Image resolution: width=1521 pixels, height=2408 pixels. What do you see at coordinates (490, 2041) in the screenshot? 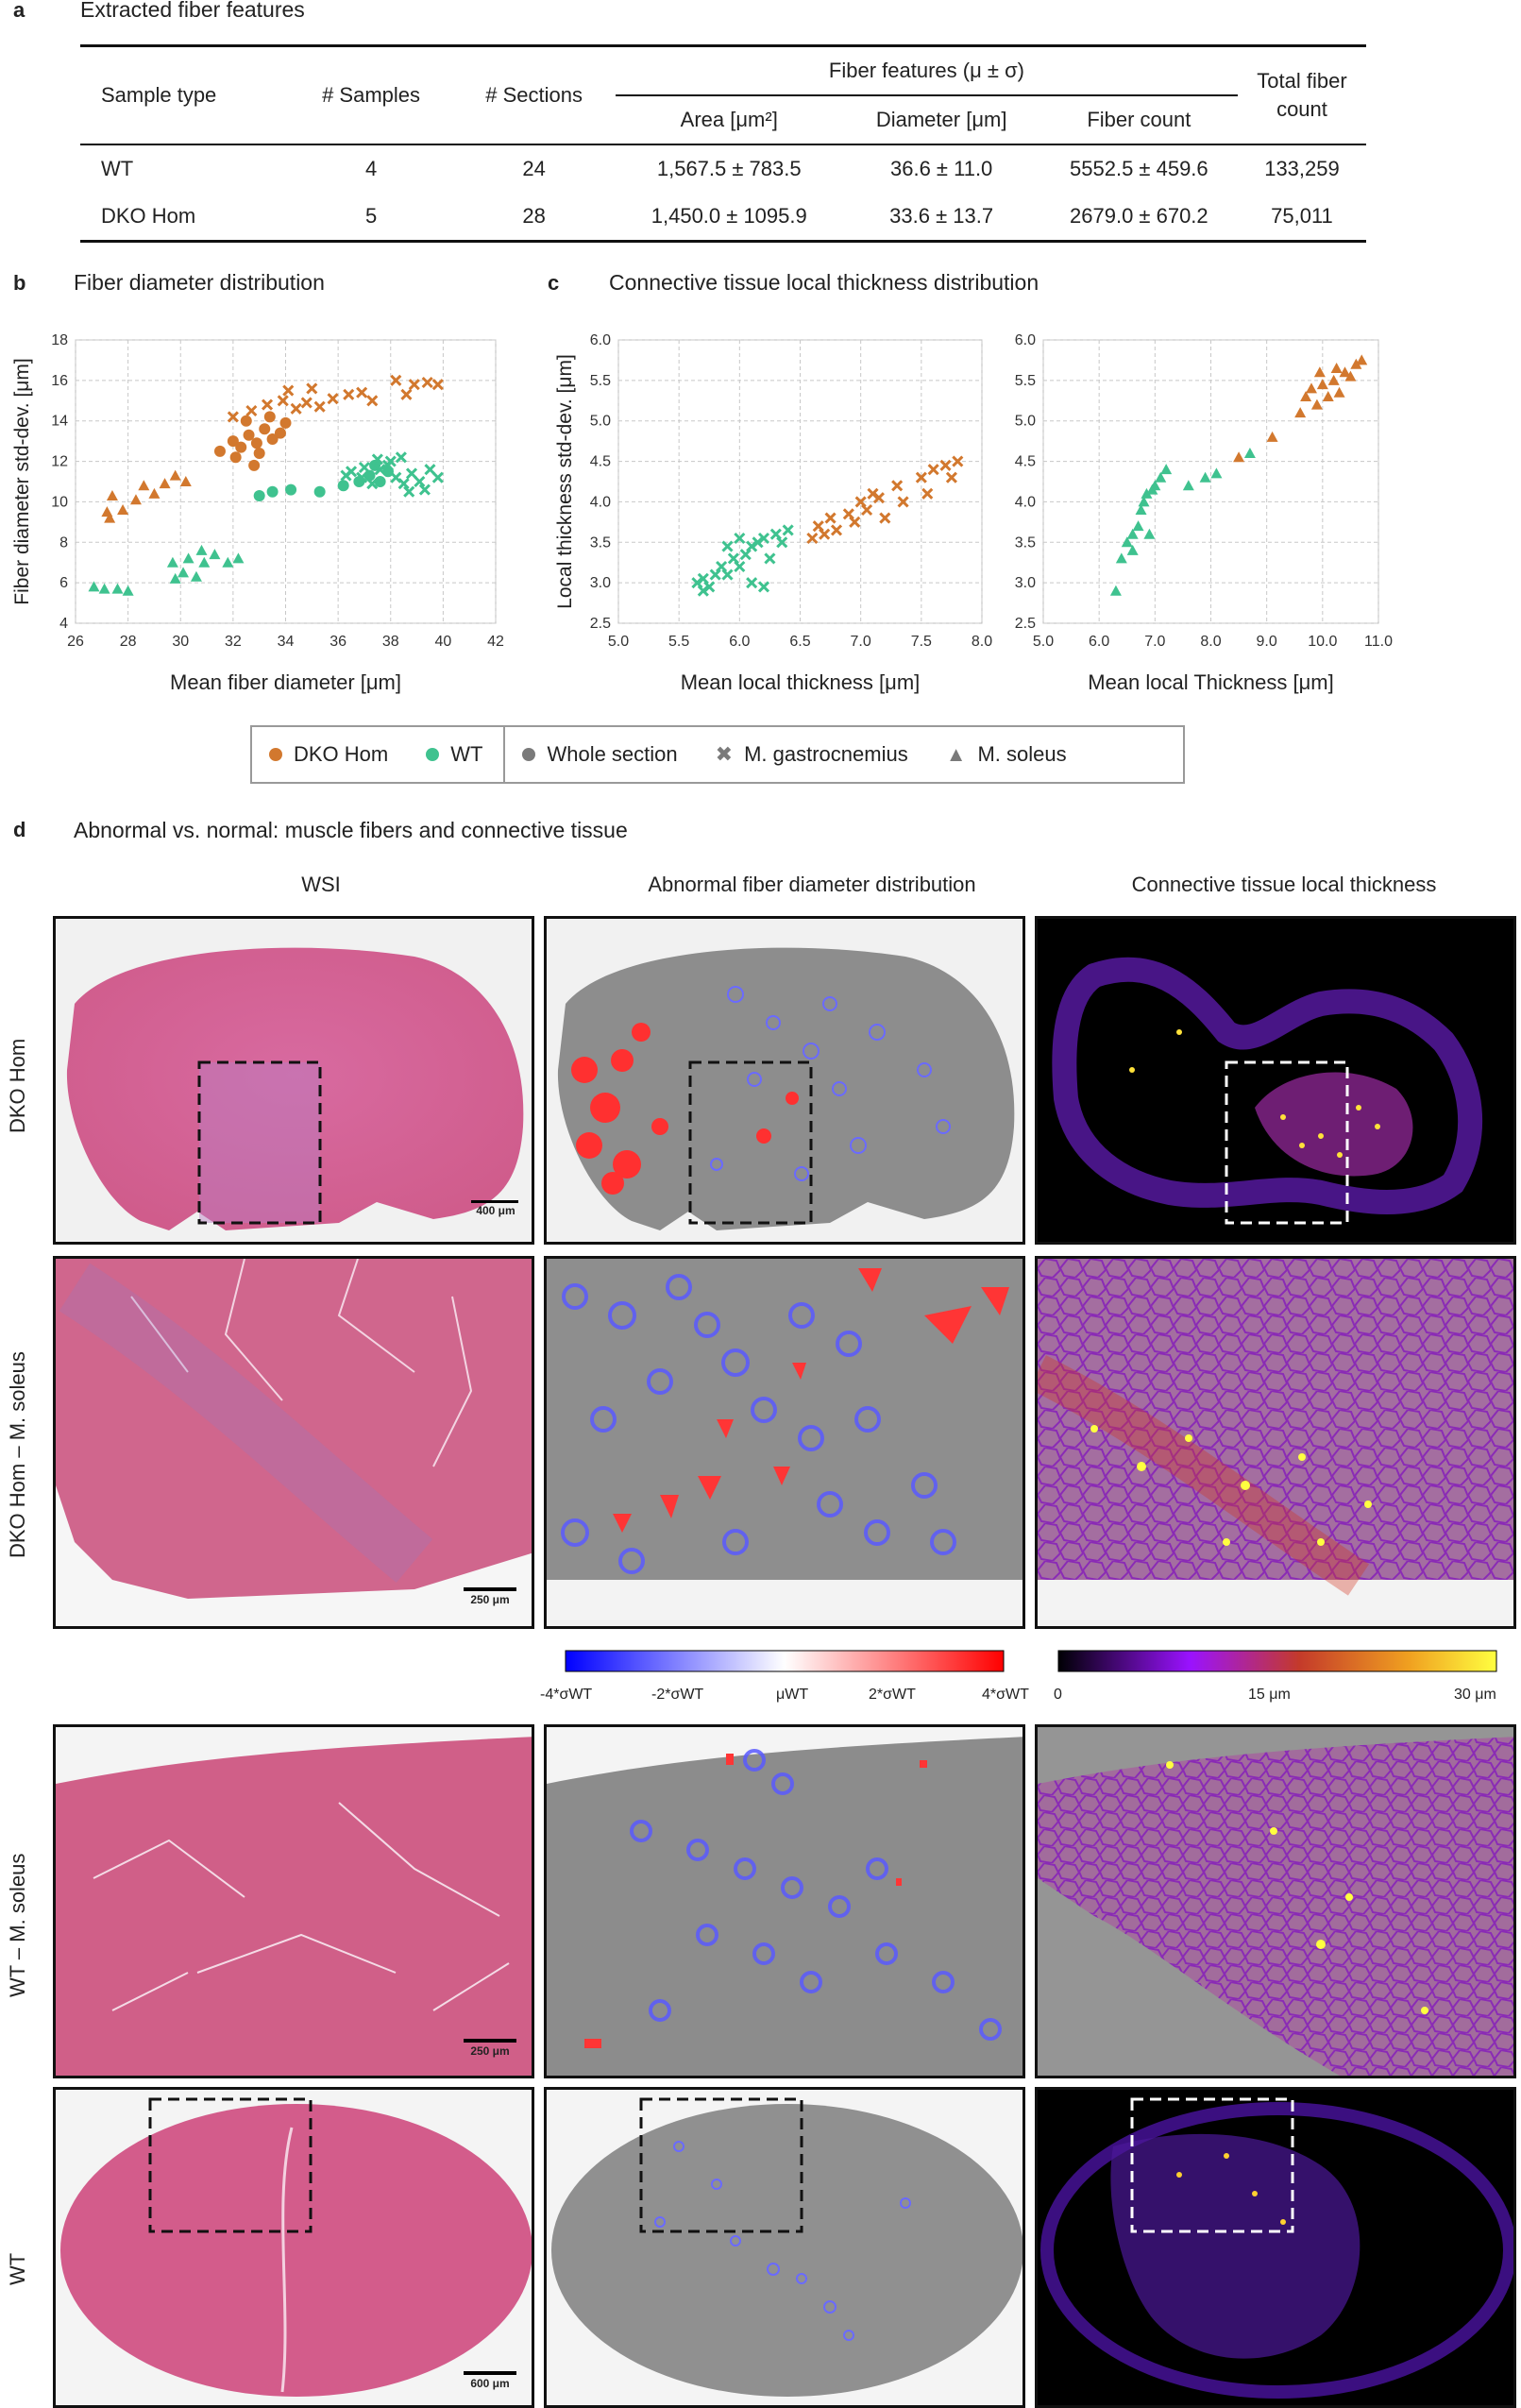
I see `scale-bar-line` at bounding box center [490, 2041].